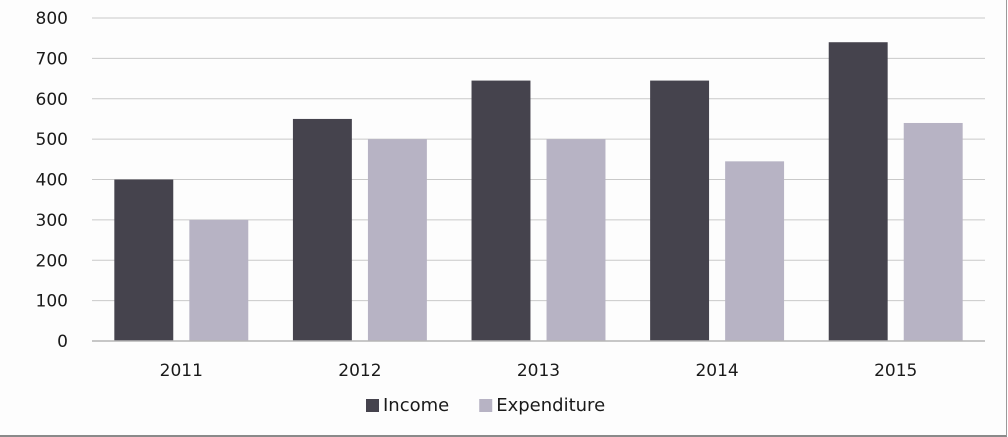  What do you see at coordinates (755, 251) in the screenshot?
I see `bar-expenditure-2014` at bounding box center [755, 251].